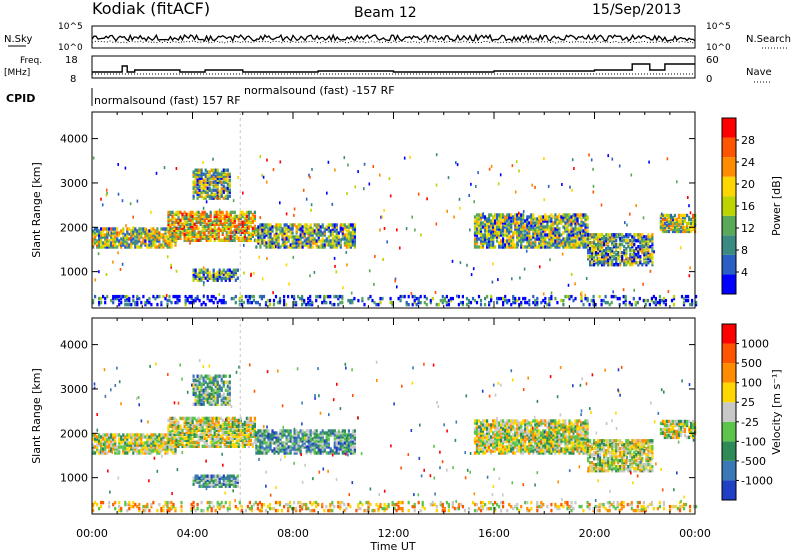 Image resolution: width=800 pixels, height=558 pixels. Describe the element at coordinates (36, 210) in the screenshot. I see `power-ylabel: Slant Range [km]` at that location.